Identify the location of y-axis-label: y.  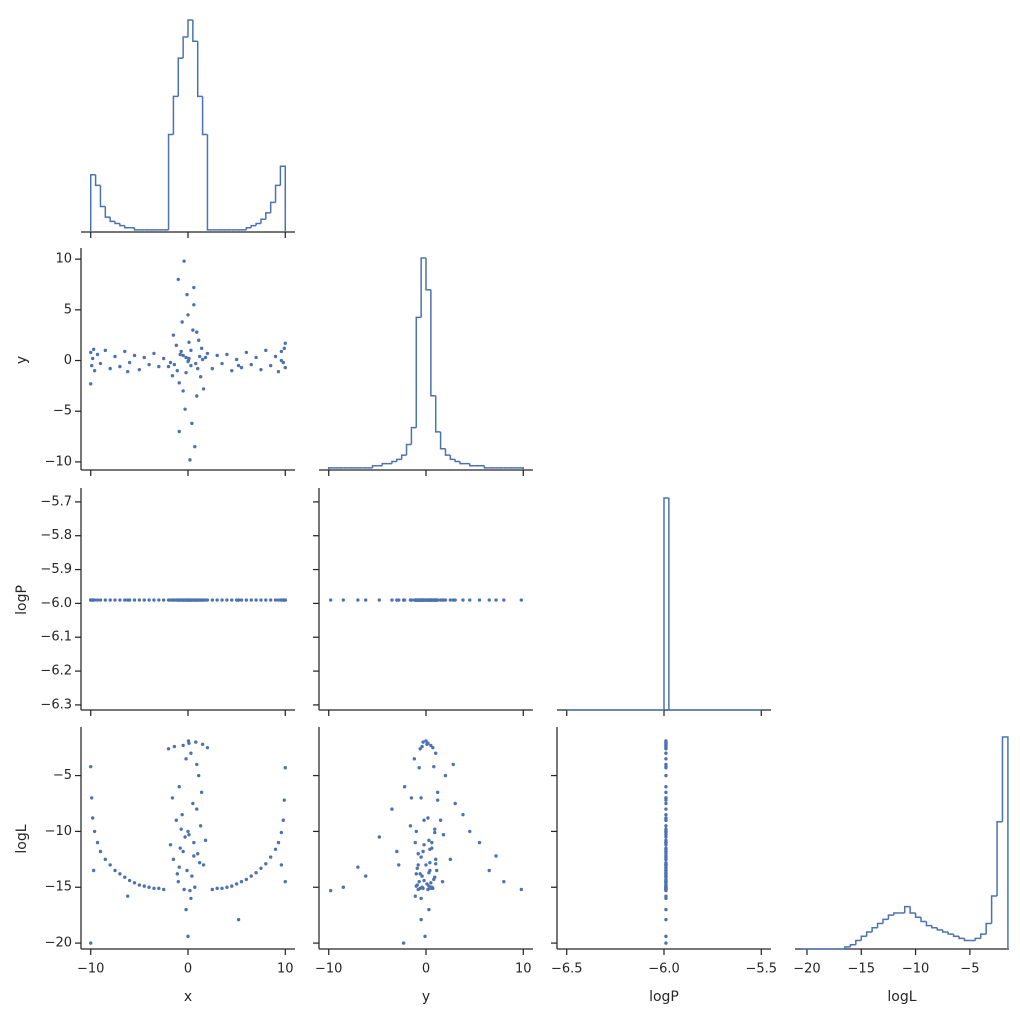
(22, 360).